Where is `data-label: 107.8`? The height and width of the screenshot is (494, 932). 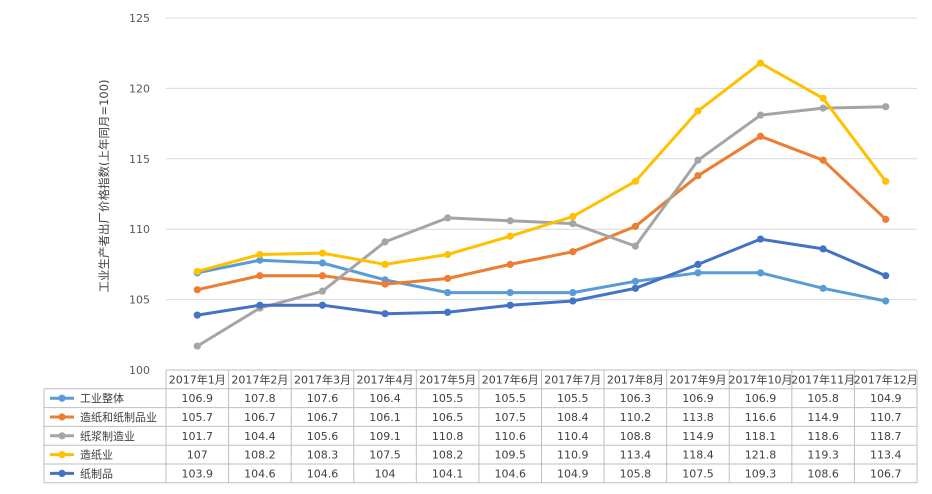
data-label: 107.8 is located at coordinates (260, 398).